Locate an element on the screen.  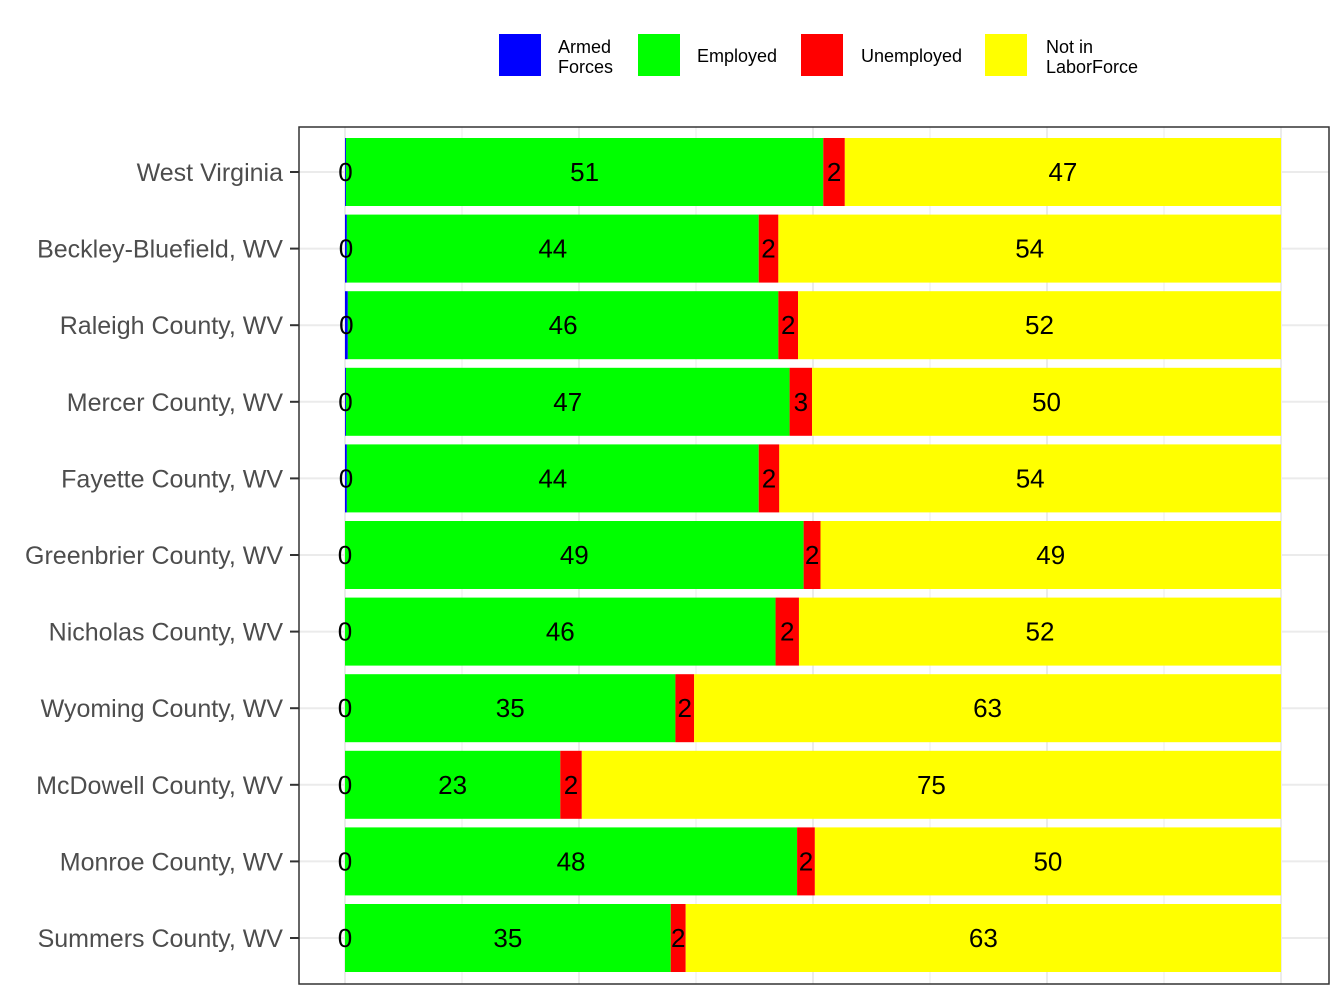
y-tick-label: Fayette County, WV is located at coordinates (172, 479).